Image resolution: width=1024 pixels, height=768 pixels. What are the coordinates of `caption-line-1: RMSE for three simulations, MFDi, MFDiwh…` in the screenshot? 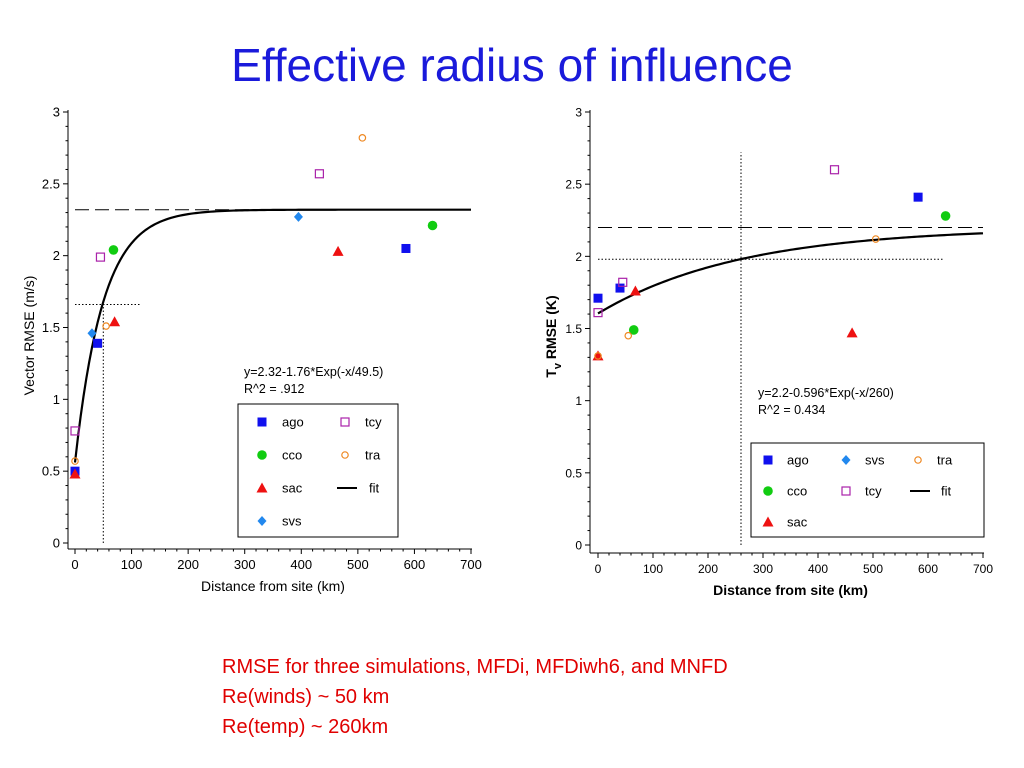 It's located at (475, 667).